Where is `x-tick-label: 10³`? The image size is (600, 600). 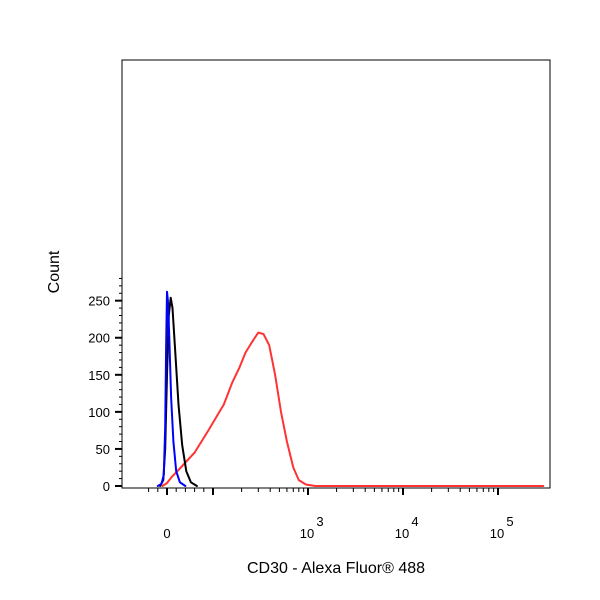
x-tick-label: 10³ is located at coordinates (312, 527).